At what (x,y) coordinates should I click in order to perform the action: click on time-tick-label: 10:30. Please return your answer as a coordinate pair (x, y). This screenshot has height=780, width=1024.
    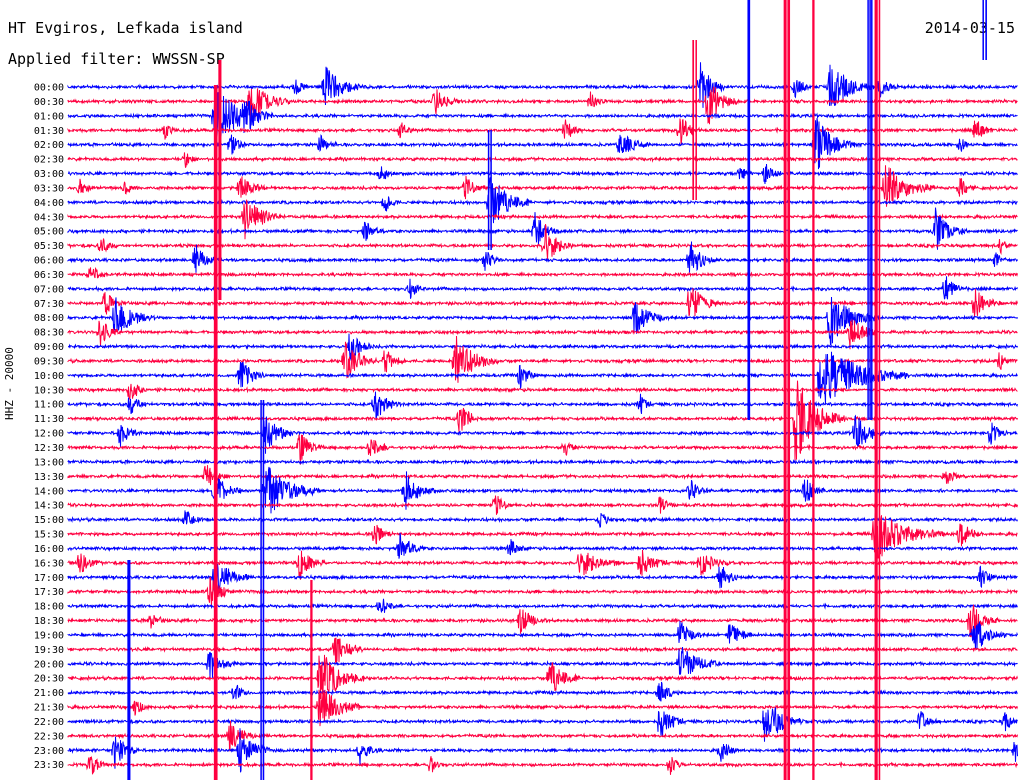
    Looking at the image, I should click on (49, 390).